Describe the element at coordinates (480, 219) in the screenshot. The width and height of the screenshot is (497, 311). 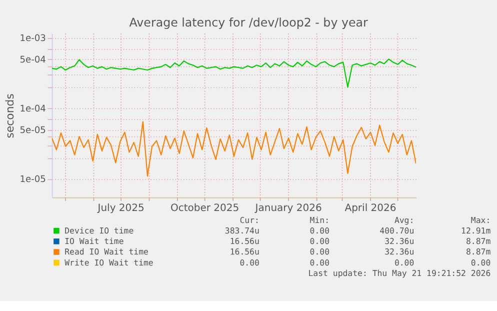
I see `text: Max:` at that location.